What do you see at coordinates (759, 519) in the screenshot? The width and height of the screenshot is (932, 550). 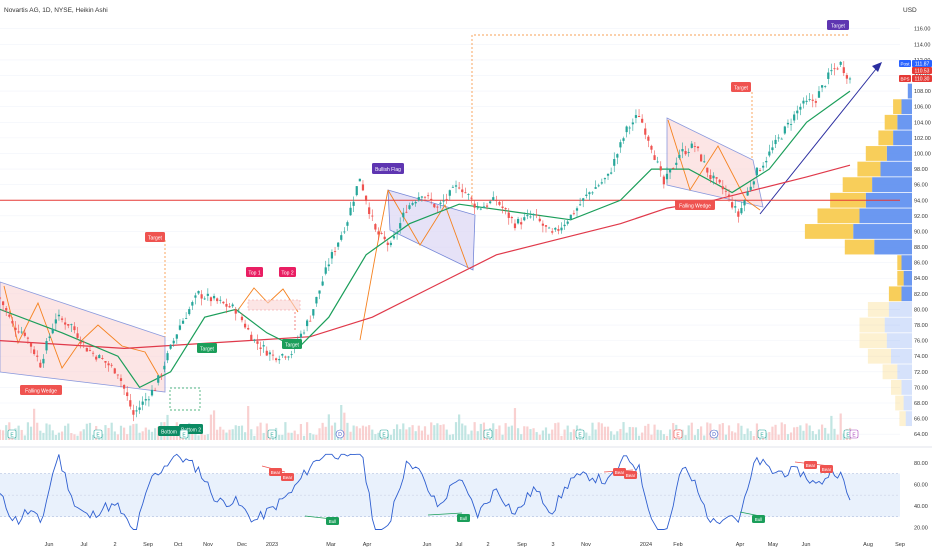 I see `svg-text: Bull` at bounding box center [759, 519].